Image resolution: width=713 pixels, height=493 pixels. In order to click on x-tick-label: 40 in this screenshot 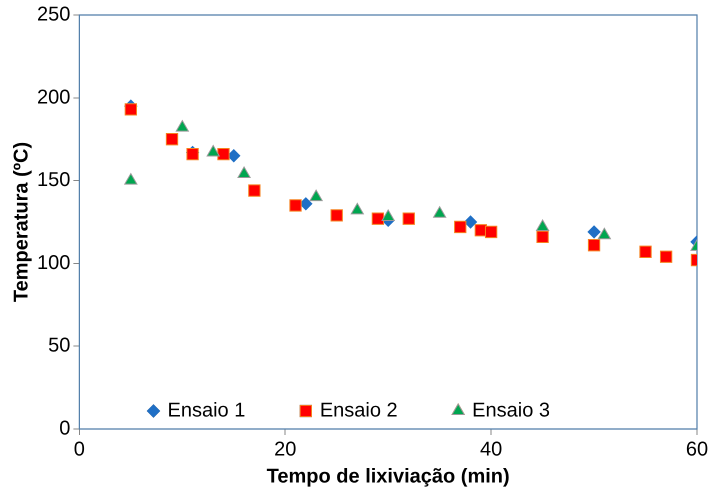, I will do `click(491, 449)`.